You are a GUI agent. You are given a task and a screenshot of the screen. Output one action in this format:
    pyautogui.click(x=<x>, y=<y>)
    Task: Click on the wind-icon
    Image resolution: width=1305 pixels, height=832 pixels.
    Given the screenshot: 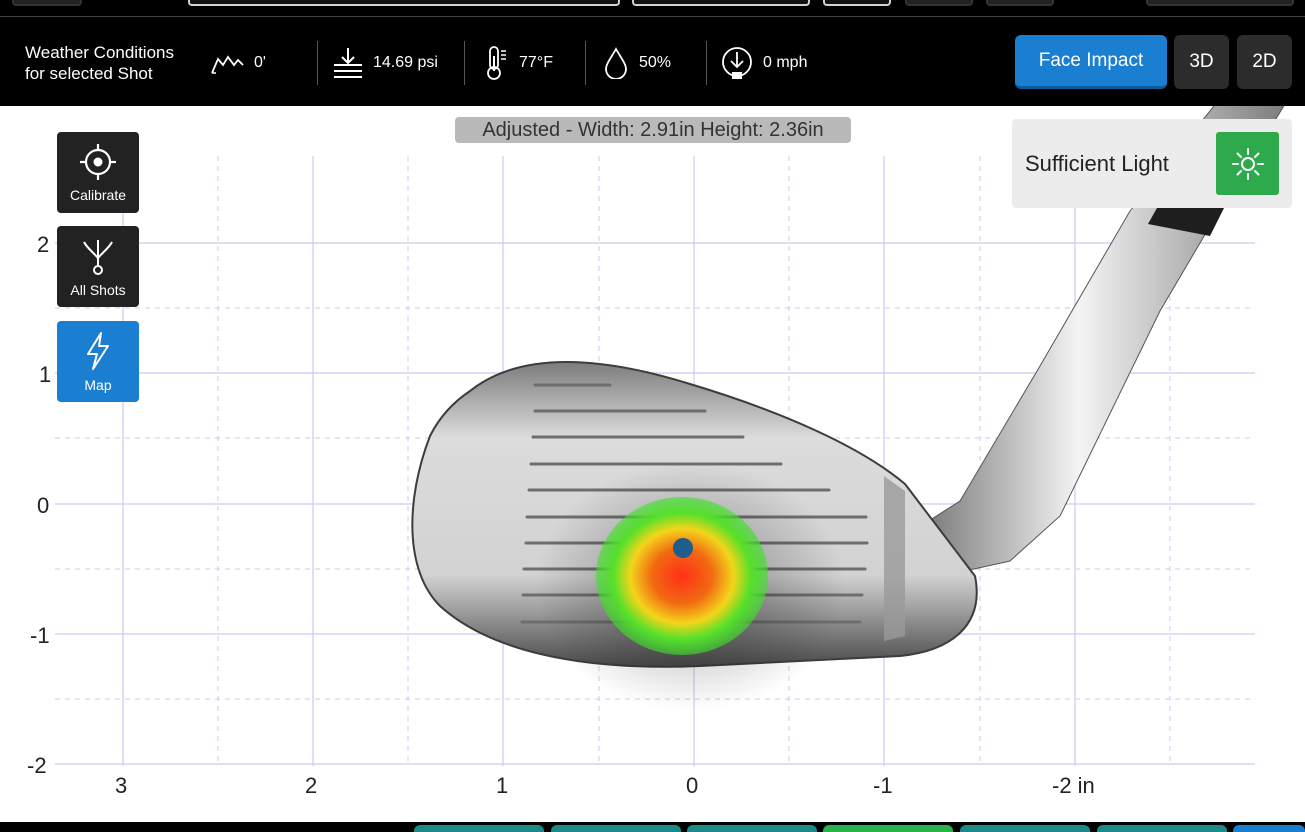 What is the action you would take?
    pyautogui.click(x=737, y=63)
    